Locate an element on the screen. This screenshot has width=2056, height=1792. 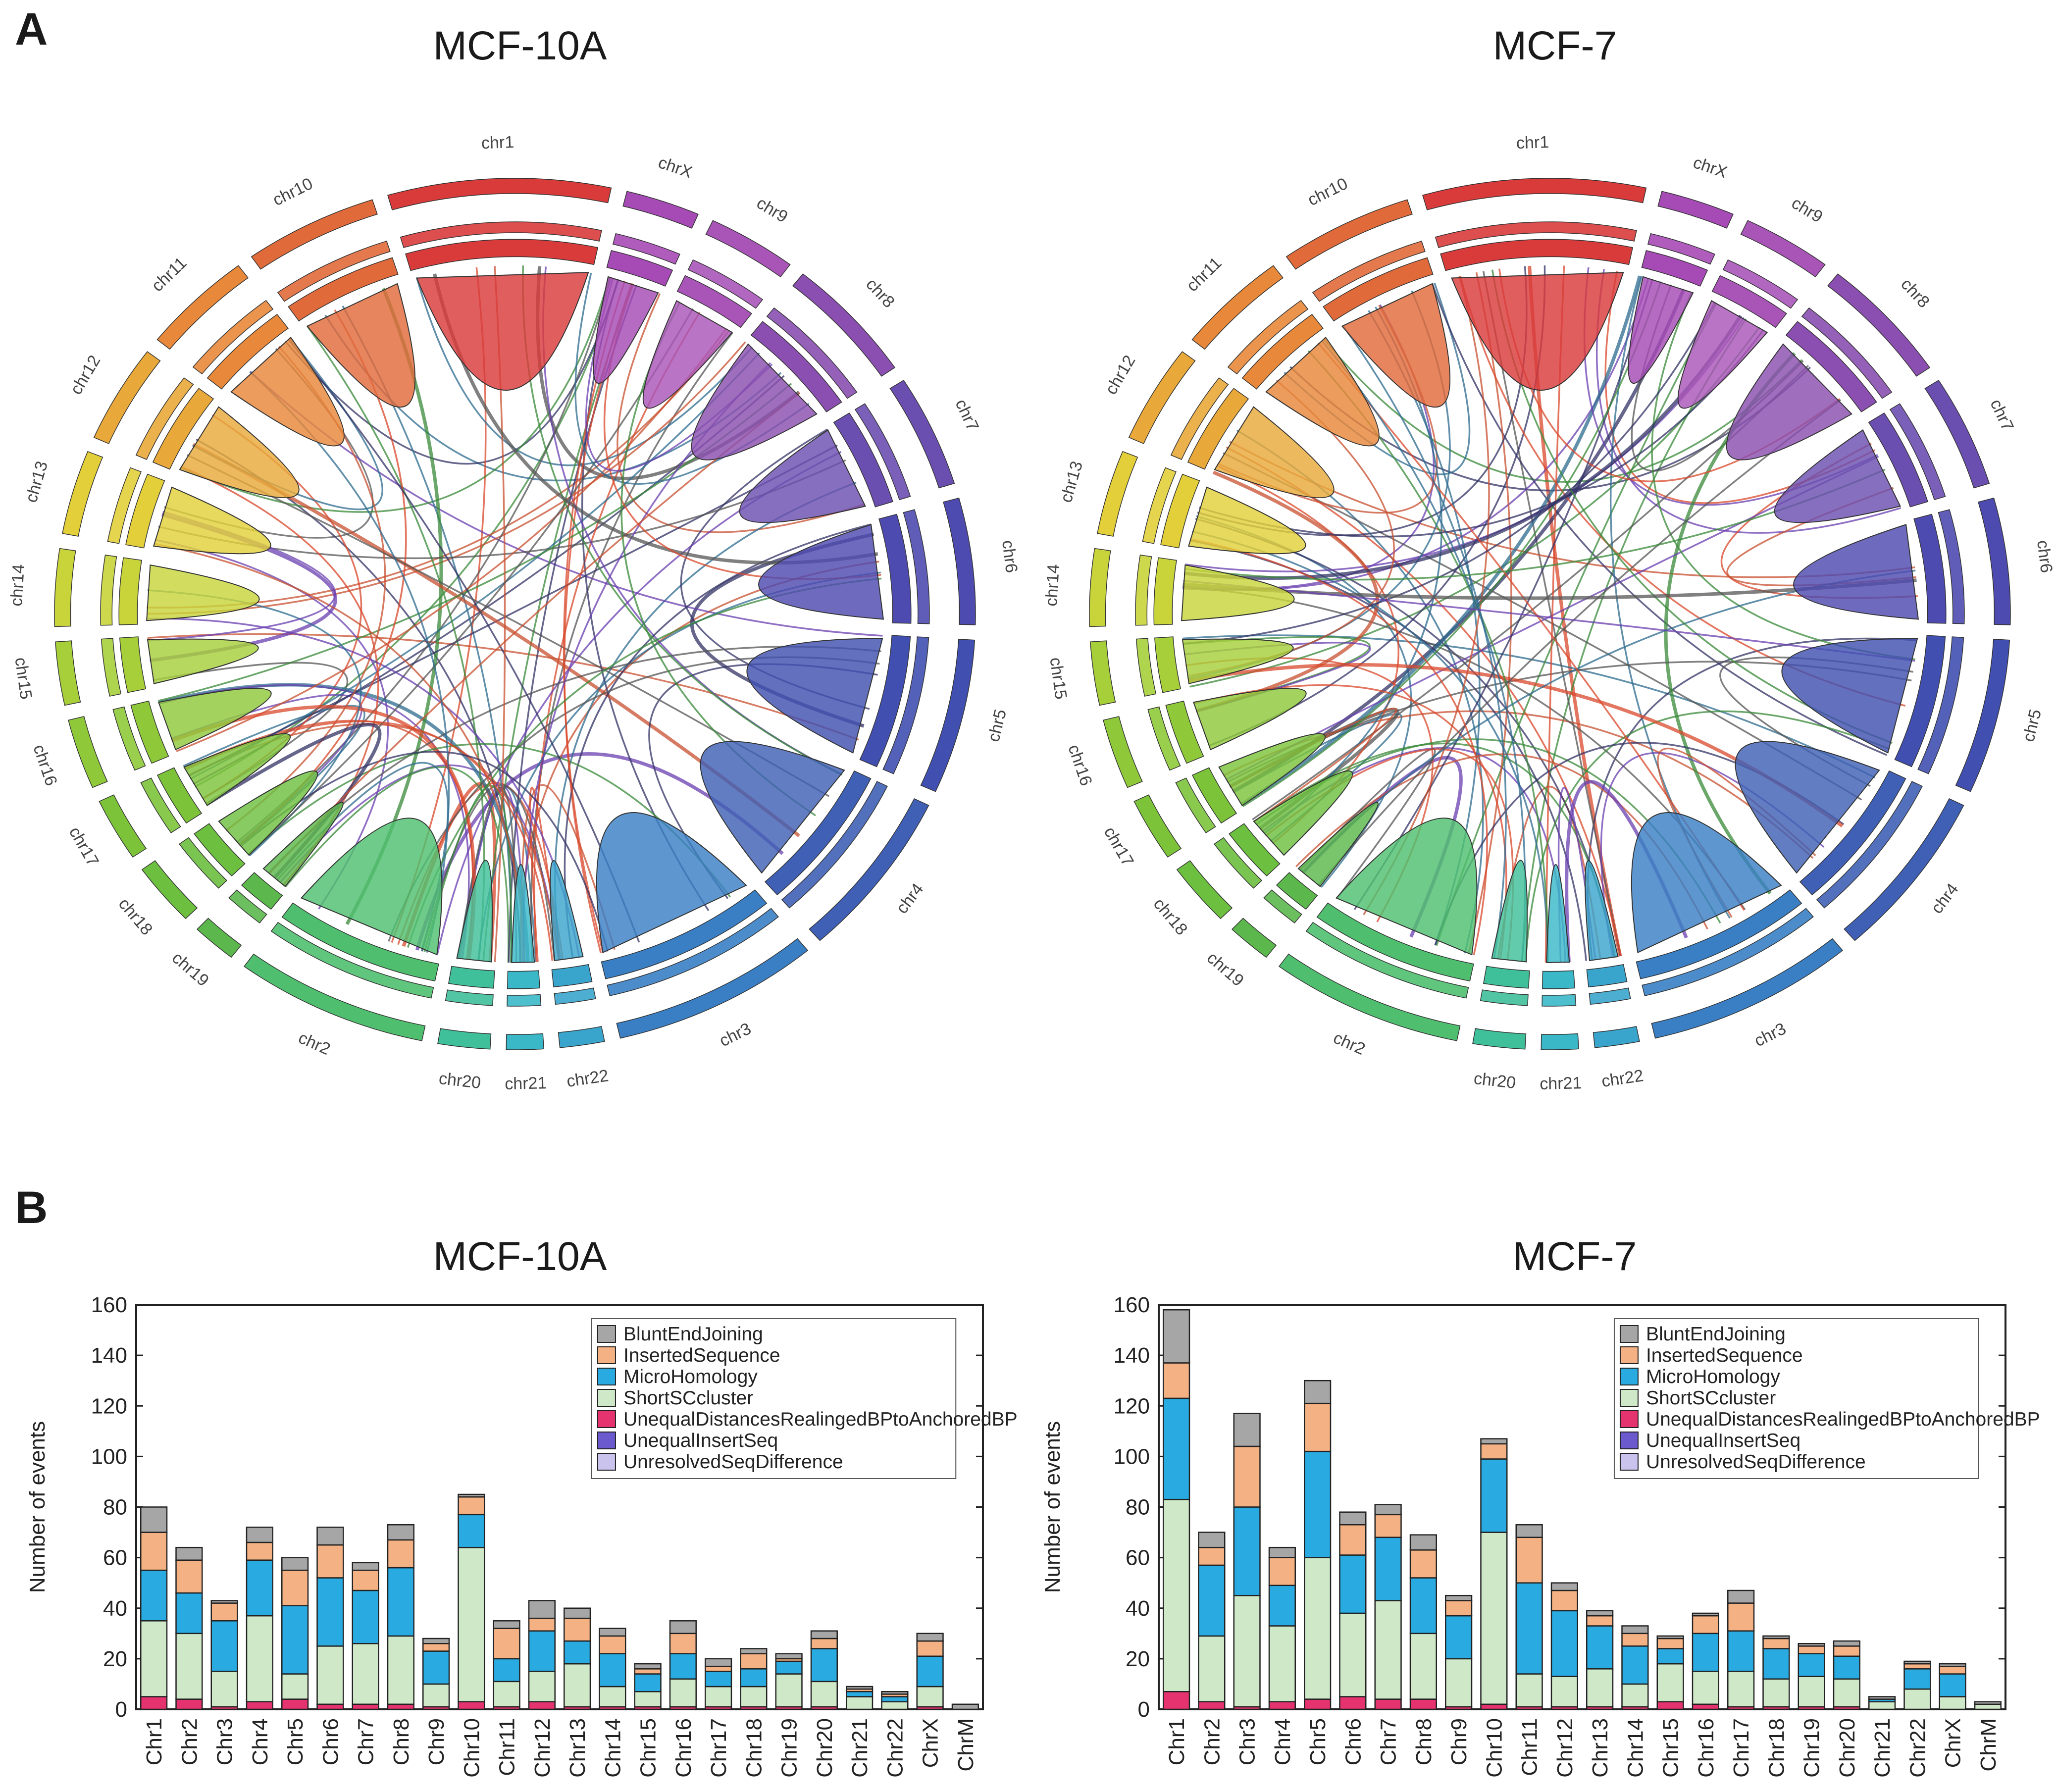
x-tick-label: Chr17 is located at coordinates (1741, 1748).